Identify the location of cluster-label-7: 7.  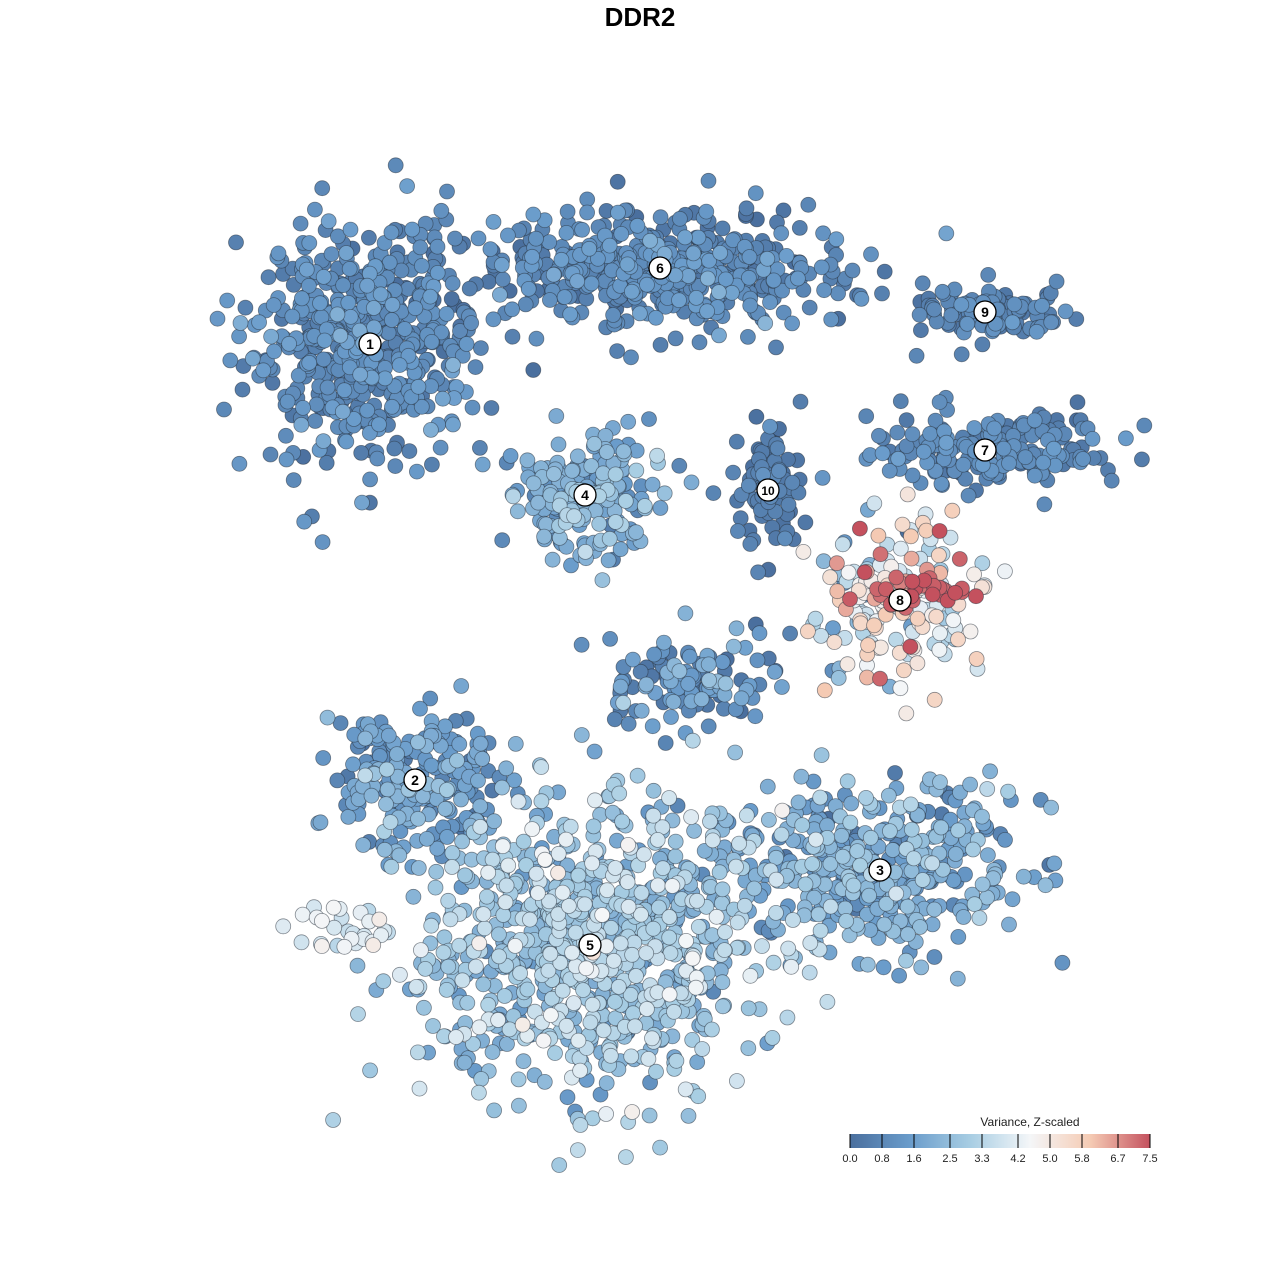
(985, 450).